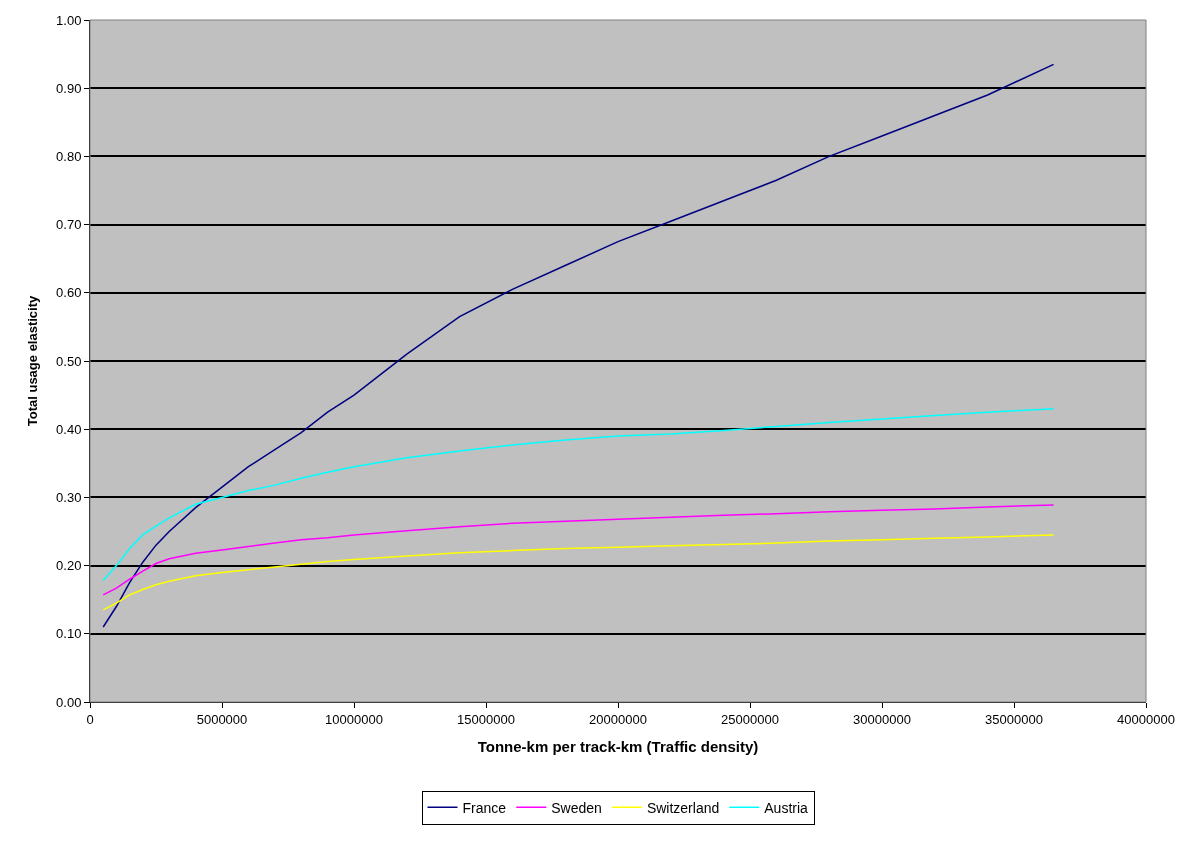 This screenshot has height=852, width=1191. Describe the element at coordinates (618, 719) in the screenshot. I see `x-tick-label: 20000000` at that location.